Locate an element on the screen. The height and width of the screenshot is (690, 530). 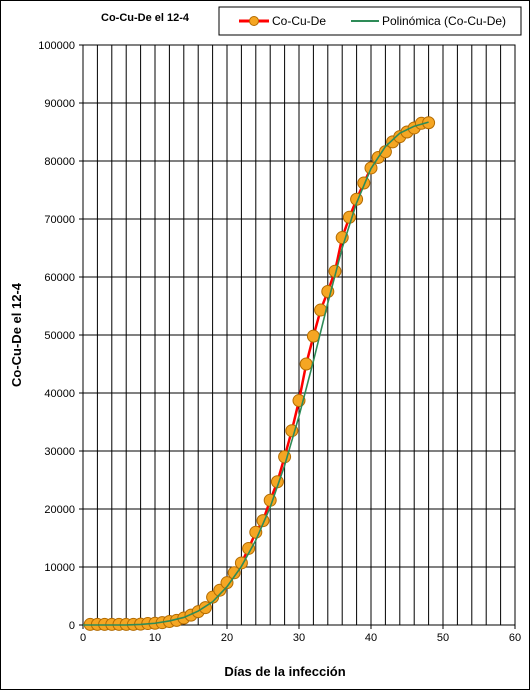
chart-title: Co-Cu-De el 12-4 is located at coordinates (145, 18).